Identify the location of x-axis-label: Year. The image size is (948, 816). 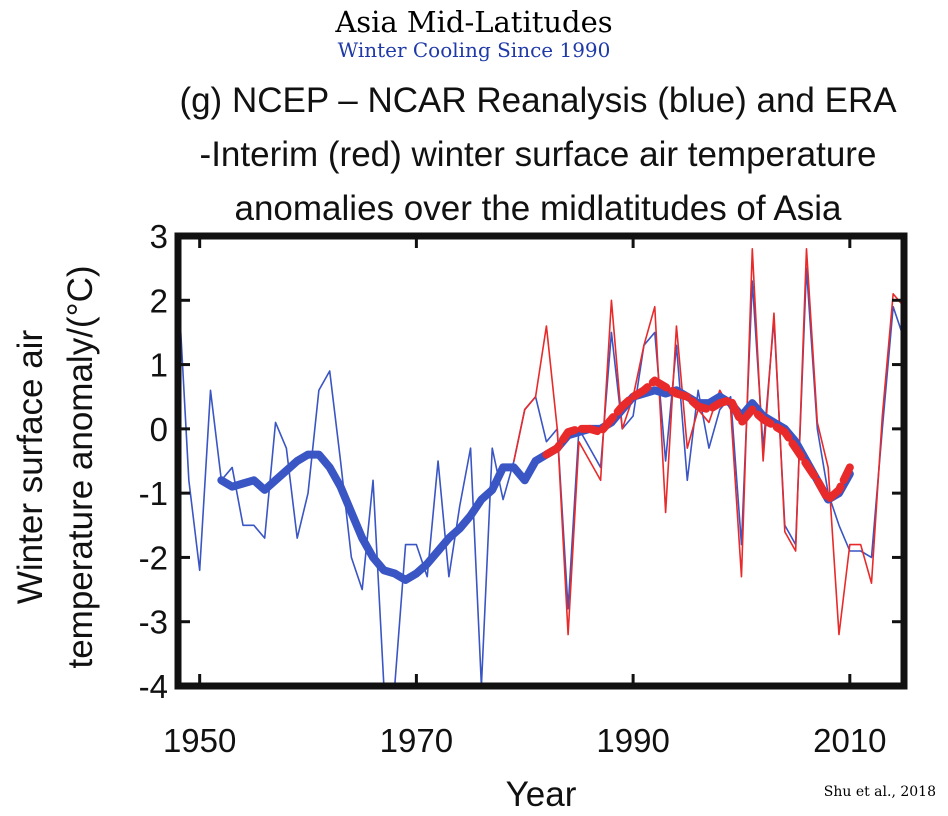
(541, 794).